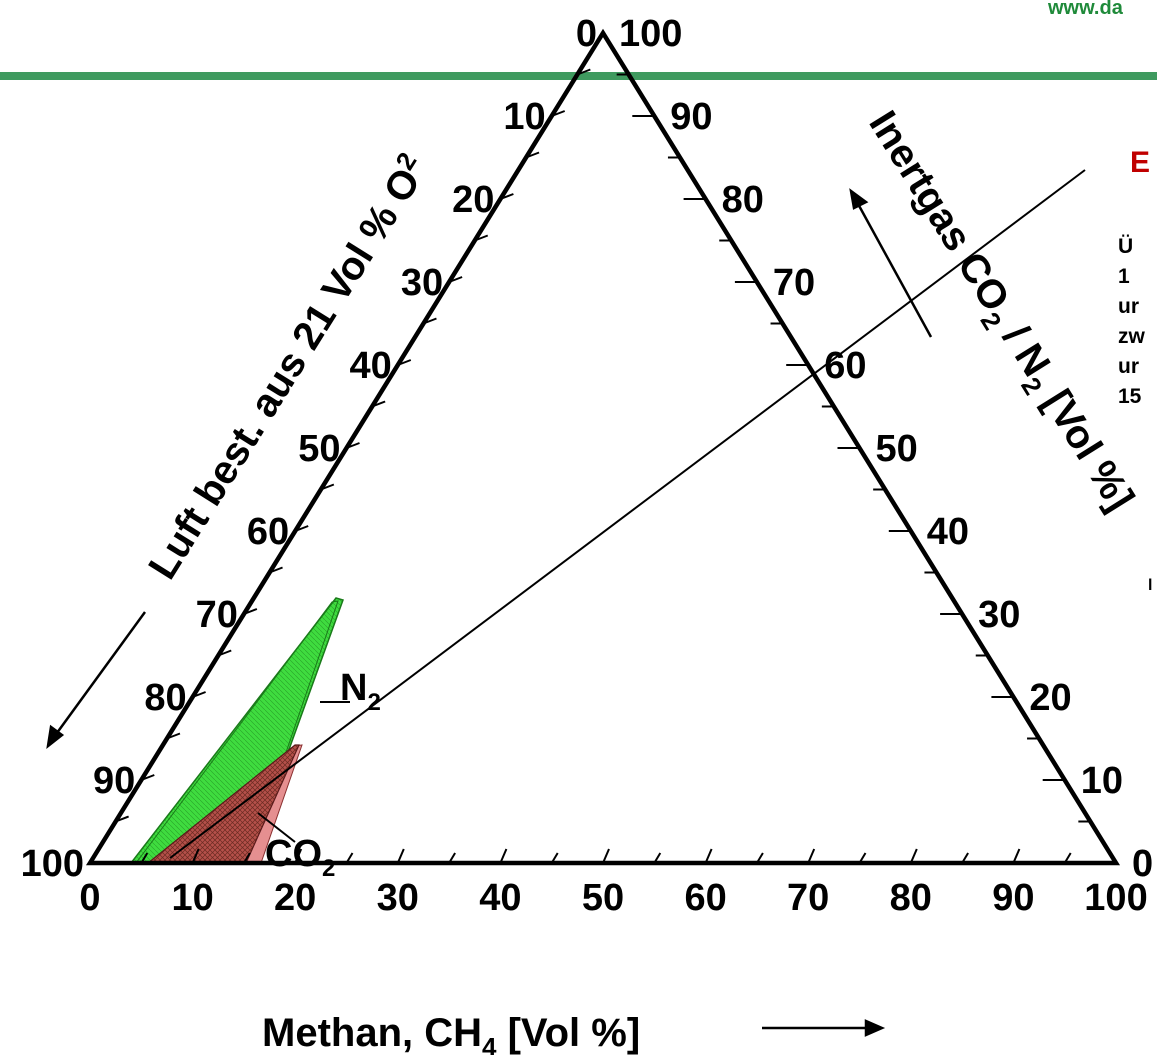 This screenshot has height=1055, width=1157. I want to click on right-tick-label: 30, so click(999, 615).